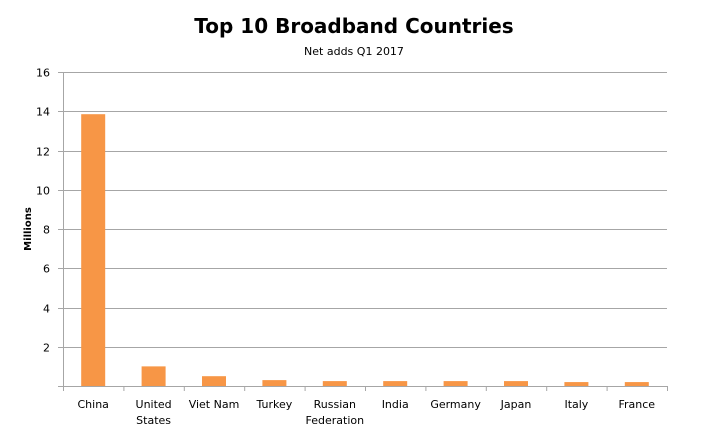  I want to click on y-tick-label: 12, so click(43, 152).